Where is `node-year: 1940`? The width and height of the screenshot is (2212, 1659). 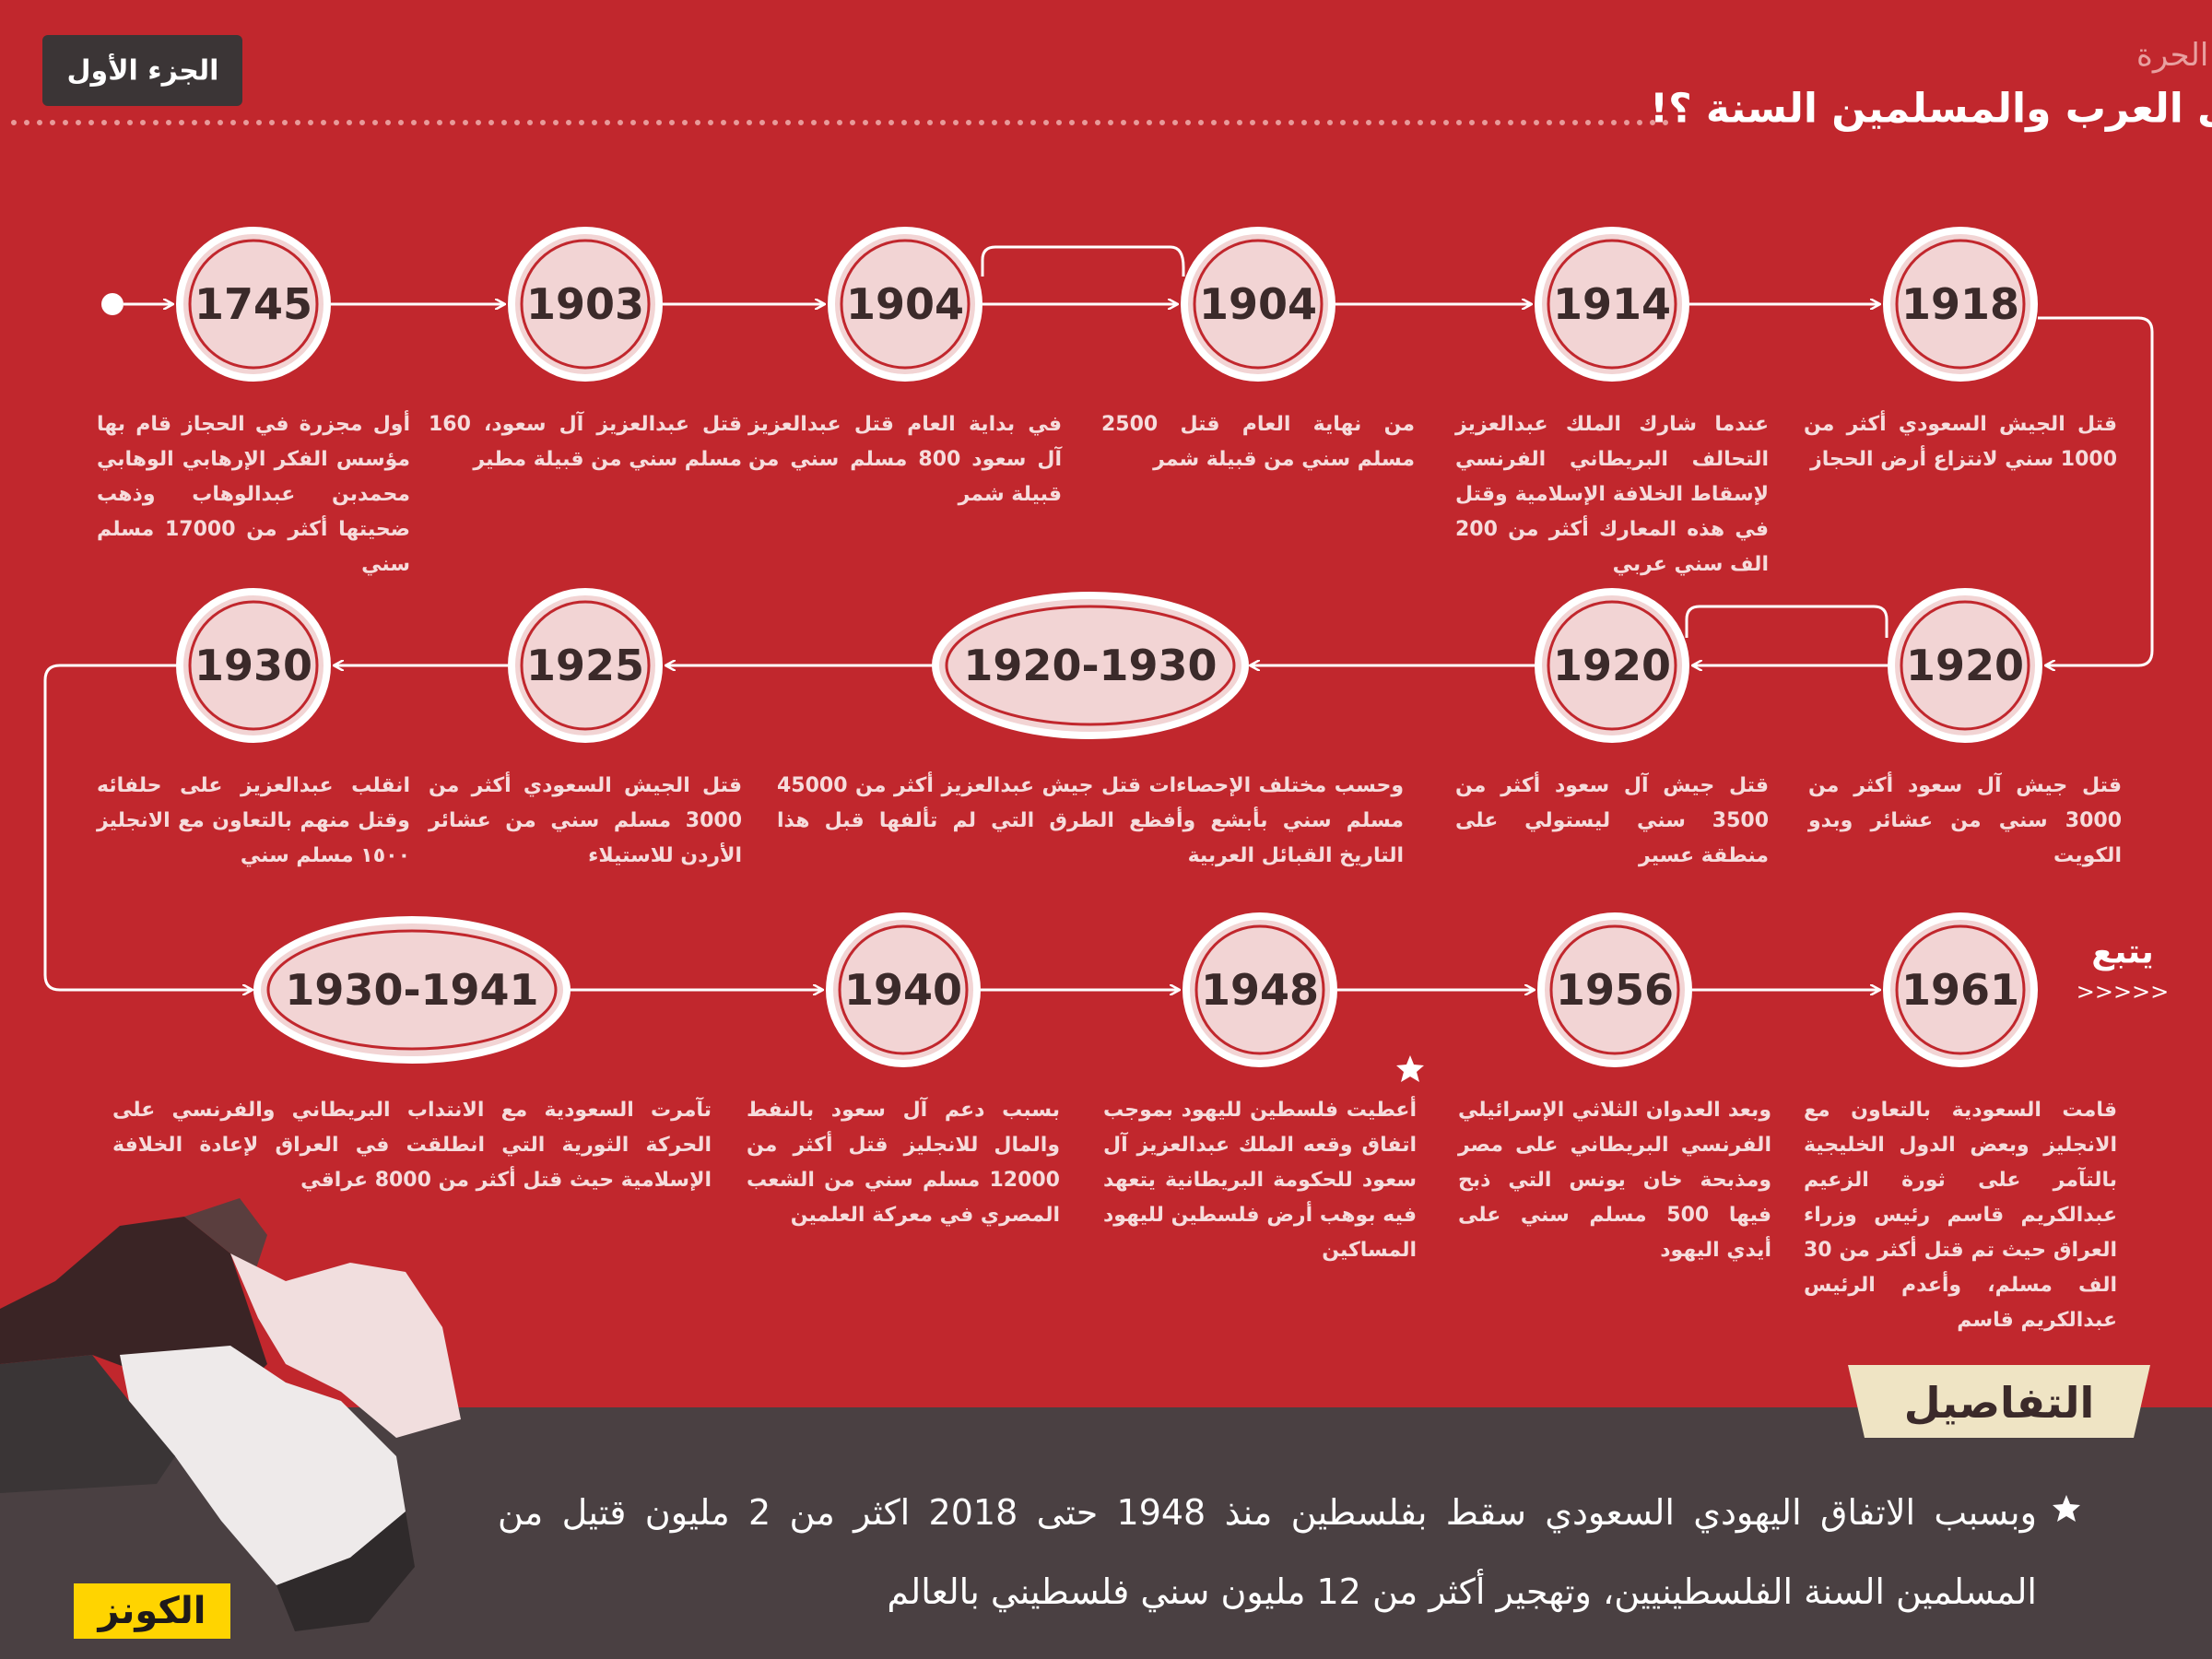
node-year: 1940 is located at coordinates (903, 990).